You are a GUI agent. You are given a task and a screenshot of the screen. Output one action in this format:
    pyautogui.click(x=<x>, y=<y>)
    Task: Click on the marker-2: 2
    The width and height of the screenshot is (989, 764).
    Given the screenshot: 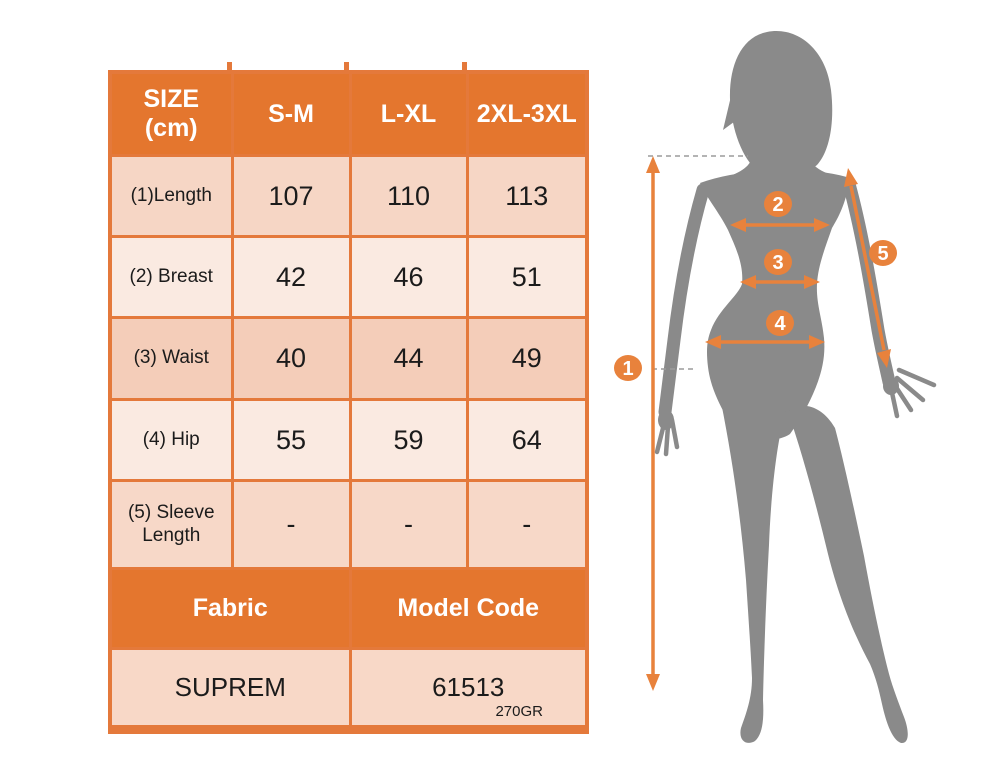 What is the action you would take?
    pyautogui.click(x=778, y=204)
    